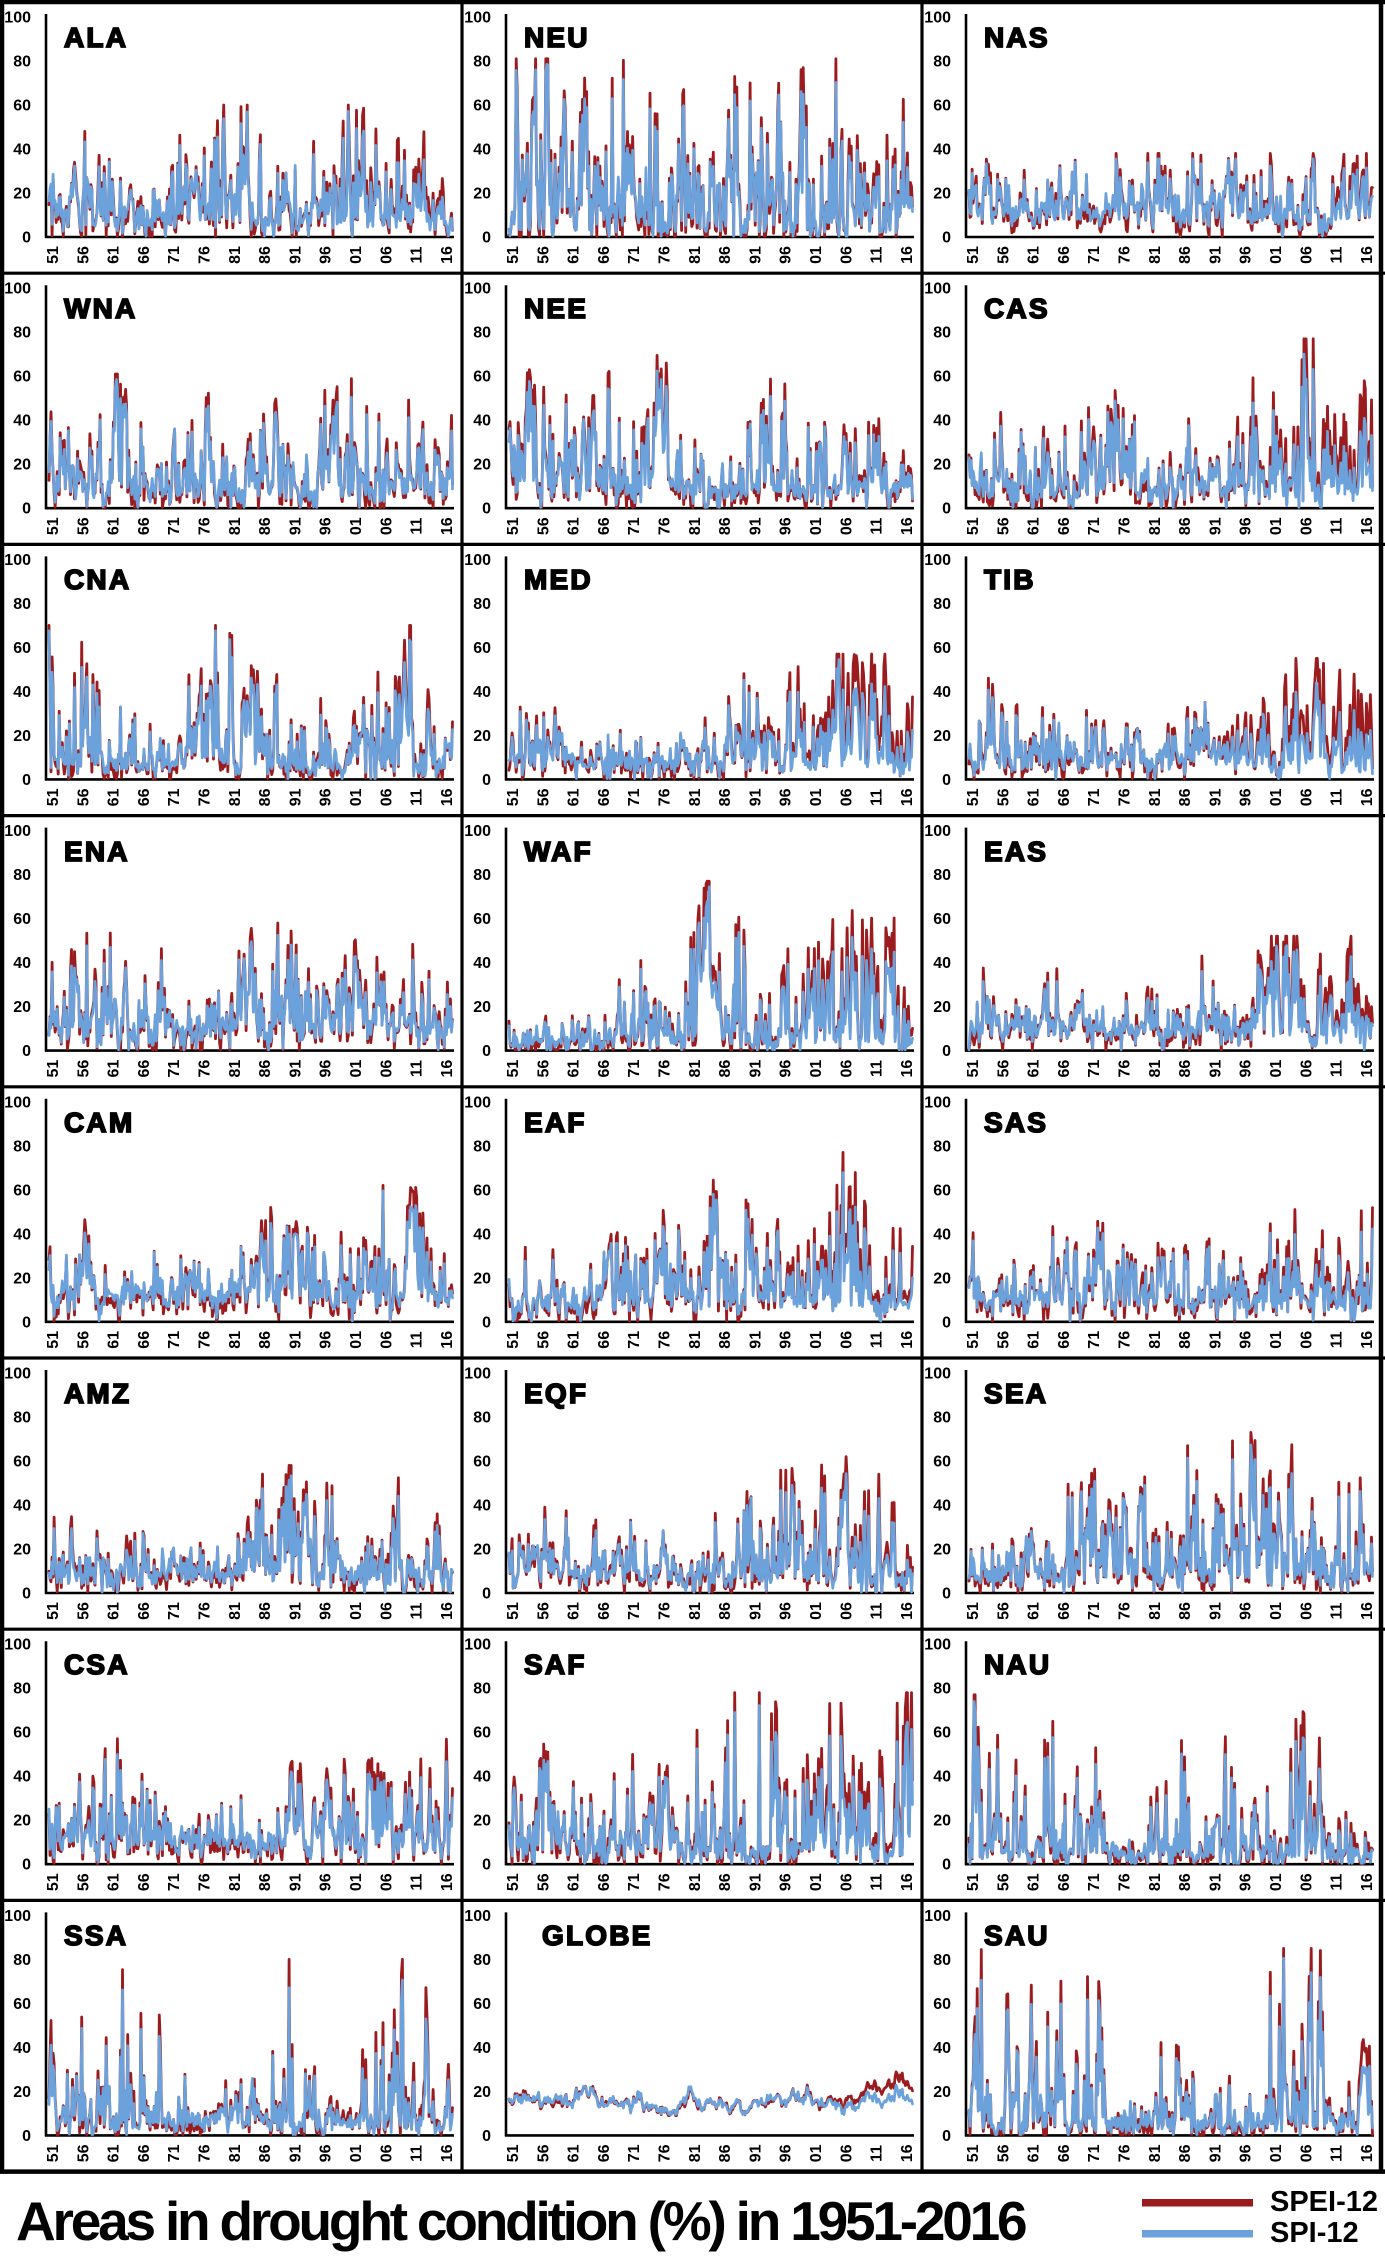  What do you see at coordinates (97, 1393) in the screenshot?
I see `svg-text: AMZ` at bounding box center [97, 1393].